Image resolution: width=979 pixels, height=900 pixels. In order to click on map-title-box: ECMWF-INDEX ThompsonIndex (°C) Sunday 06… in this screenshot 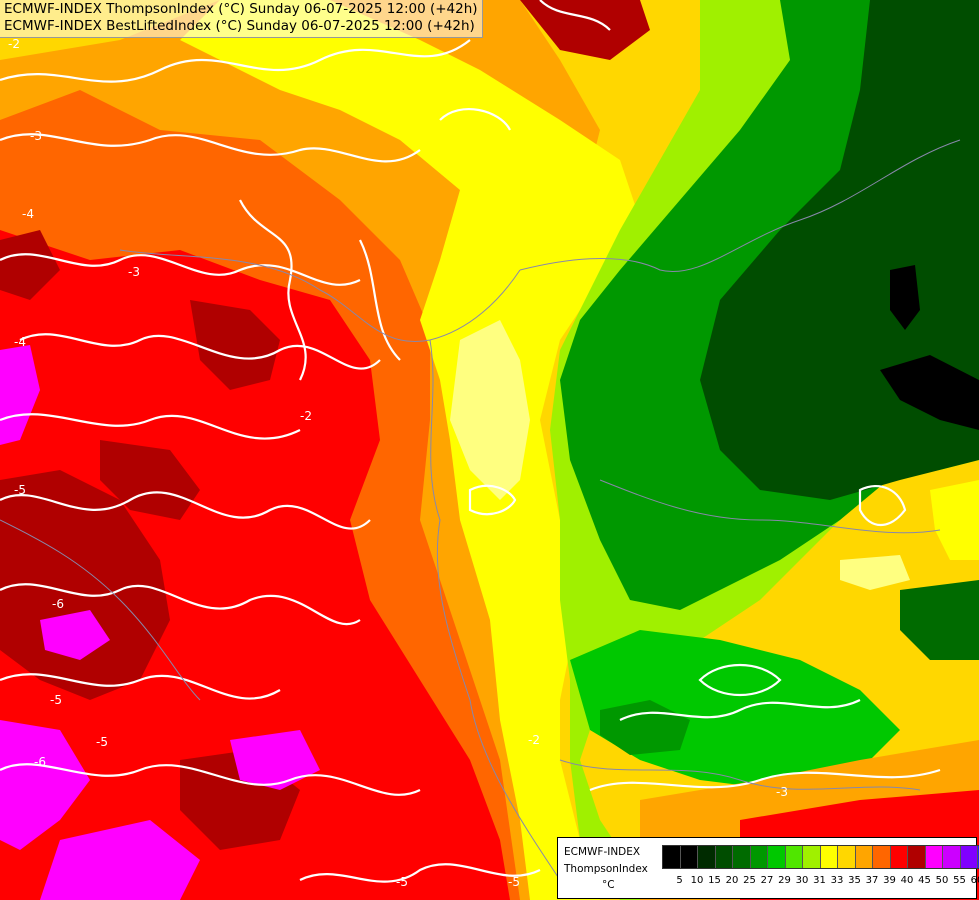, I will do `click(241, 19)`.